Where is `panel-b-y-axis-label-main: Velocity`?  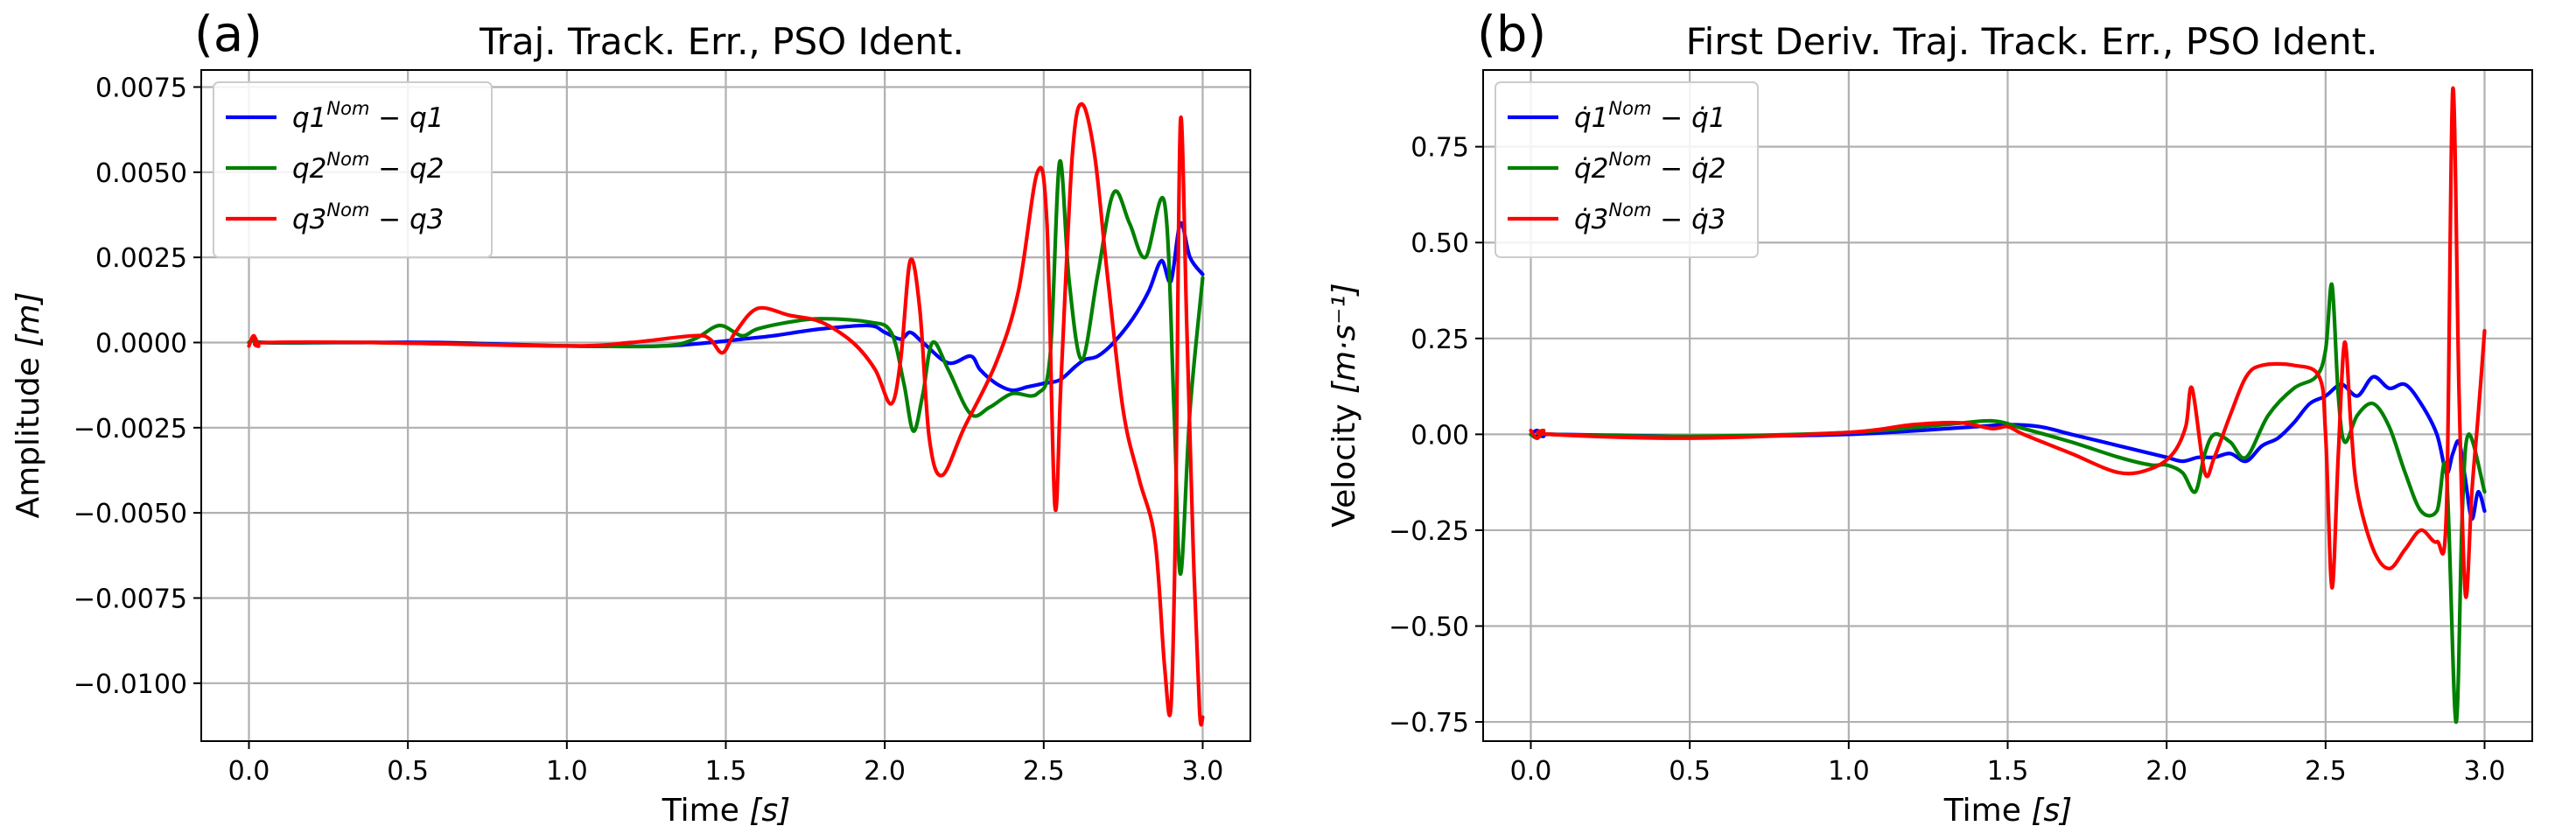
panel-b-y-axis-label-main: Velocity is located at coordinates (1344, 461).